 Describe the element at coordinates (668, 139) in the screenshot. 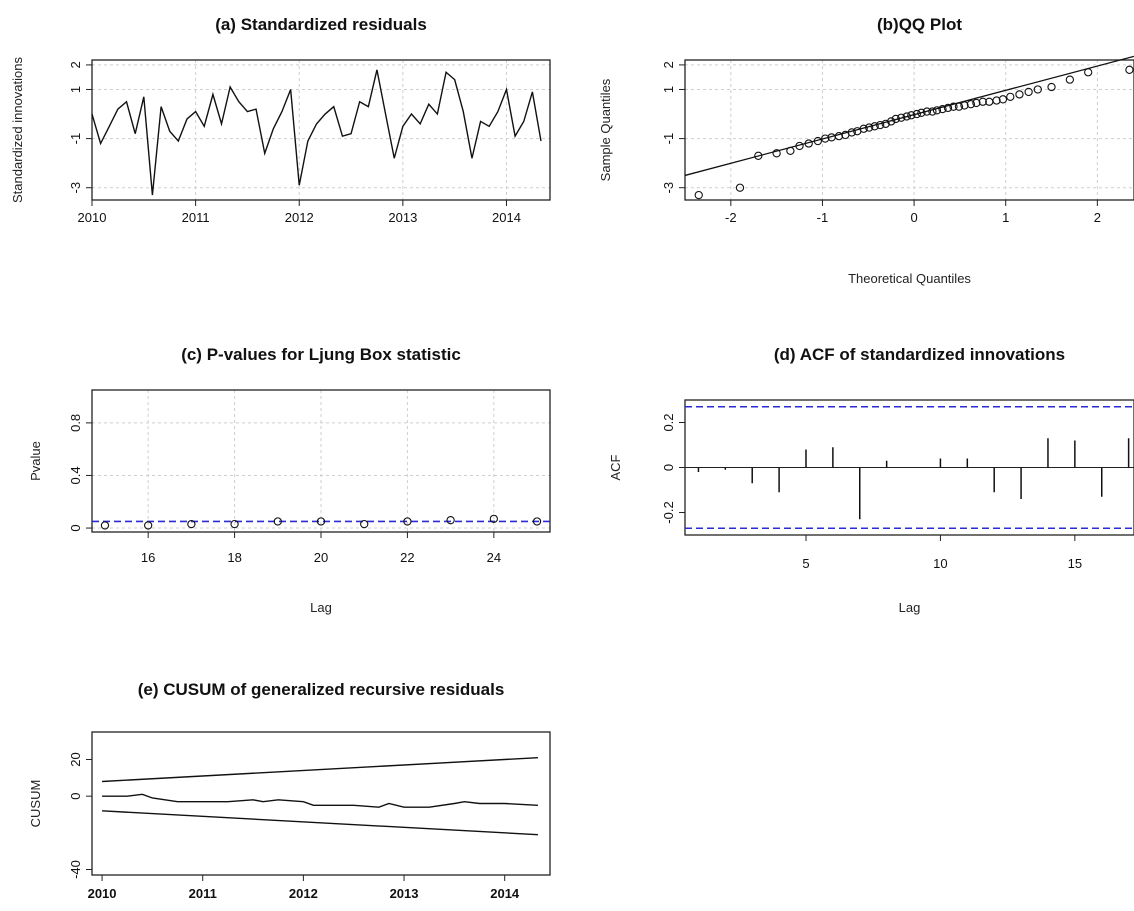

I see `y-tick-label: -1` at that location.